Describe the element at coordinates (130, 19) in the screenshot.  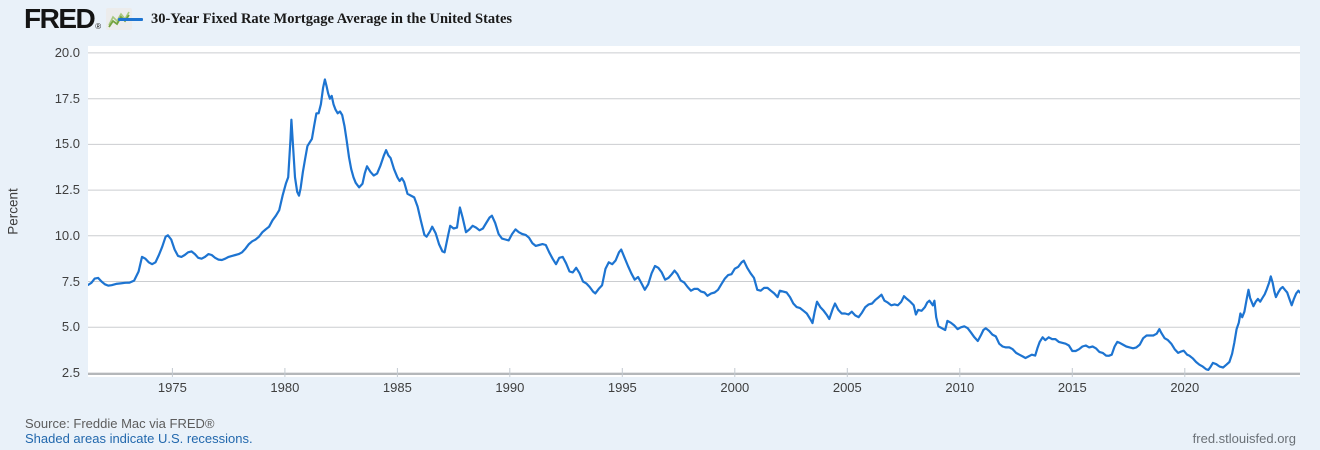
I see `legend-line-swatch` at that location.